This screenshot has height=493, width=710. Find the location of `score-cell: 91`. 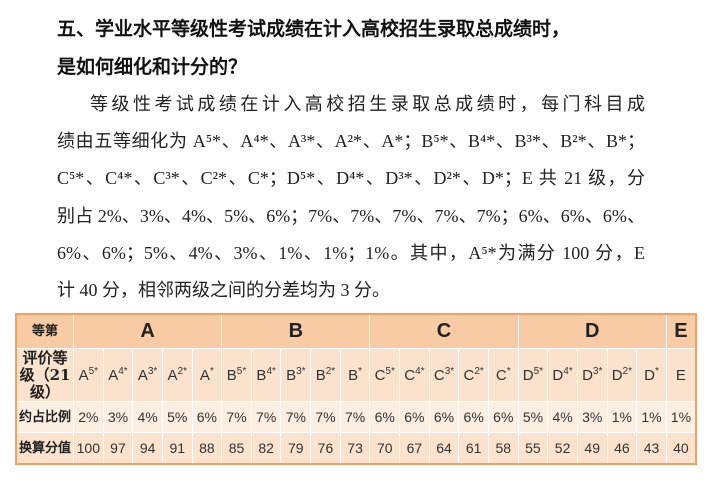

score-cell: 91 is located at coordinates (177, 448).